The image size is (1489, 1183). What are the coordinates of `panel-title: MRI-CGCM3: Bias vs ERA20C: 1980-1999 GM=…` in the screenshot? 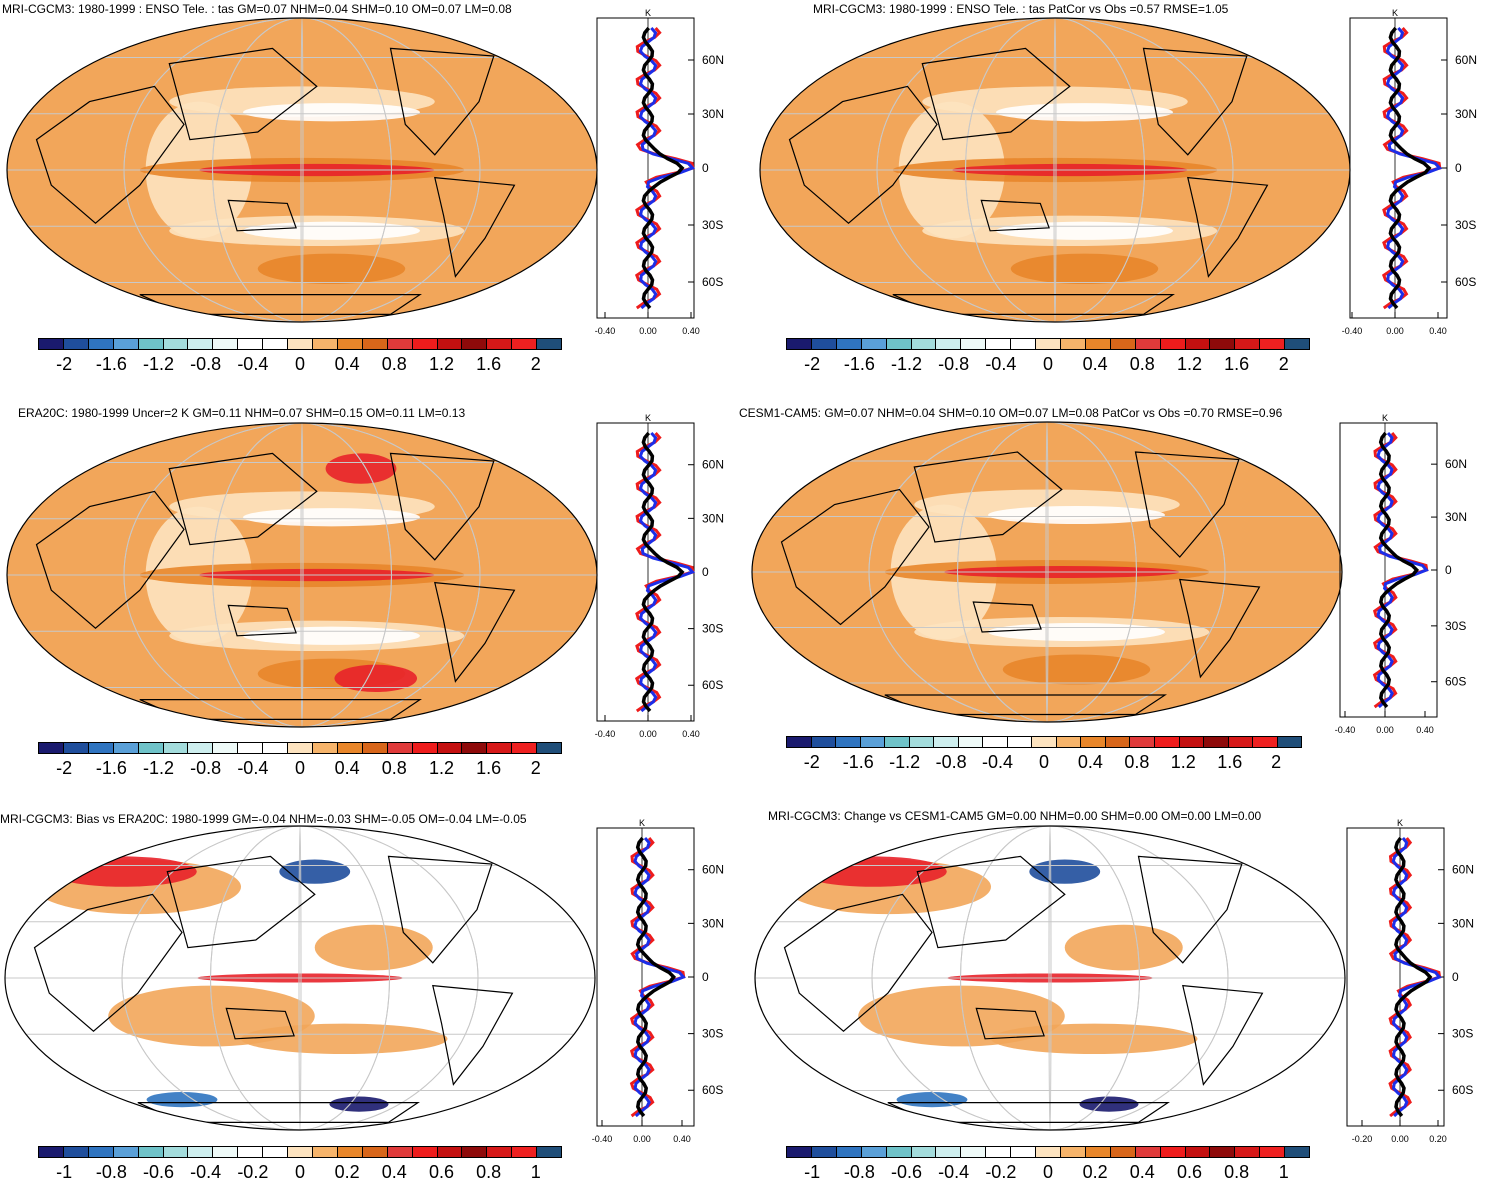 It's located at (263, 819).